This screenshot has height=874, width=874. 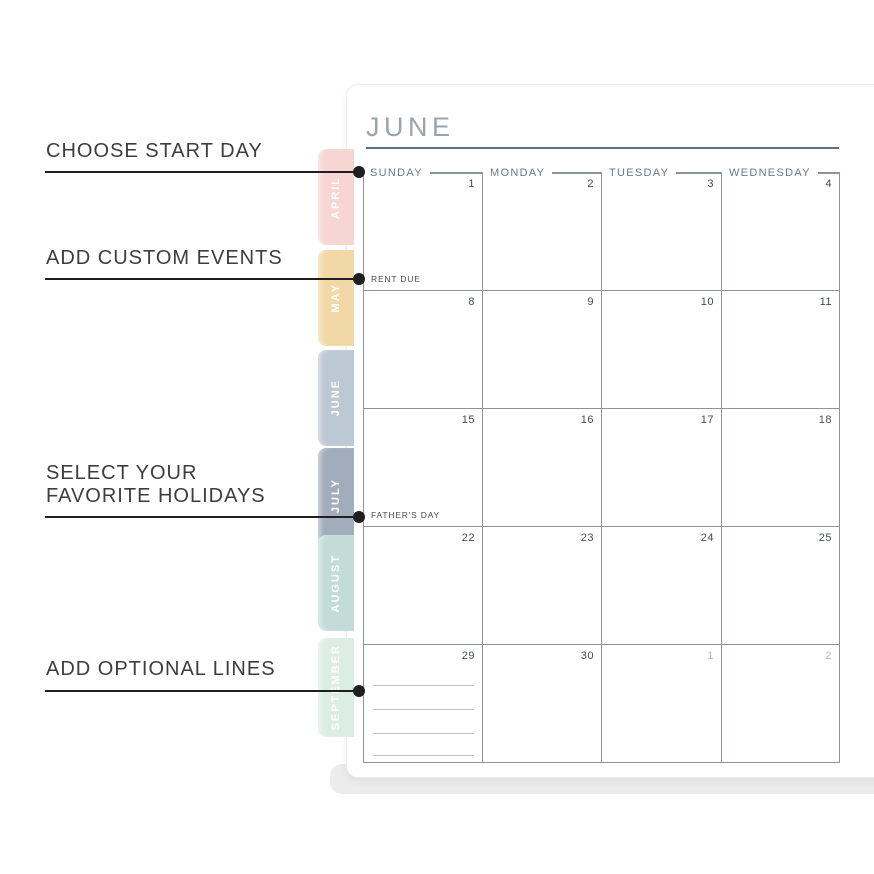 What do you see at coordinates (825, 420) in the screenshot?
I see `date-number: 18` at bounding box center [825, 420].